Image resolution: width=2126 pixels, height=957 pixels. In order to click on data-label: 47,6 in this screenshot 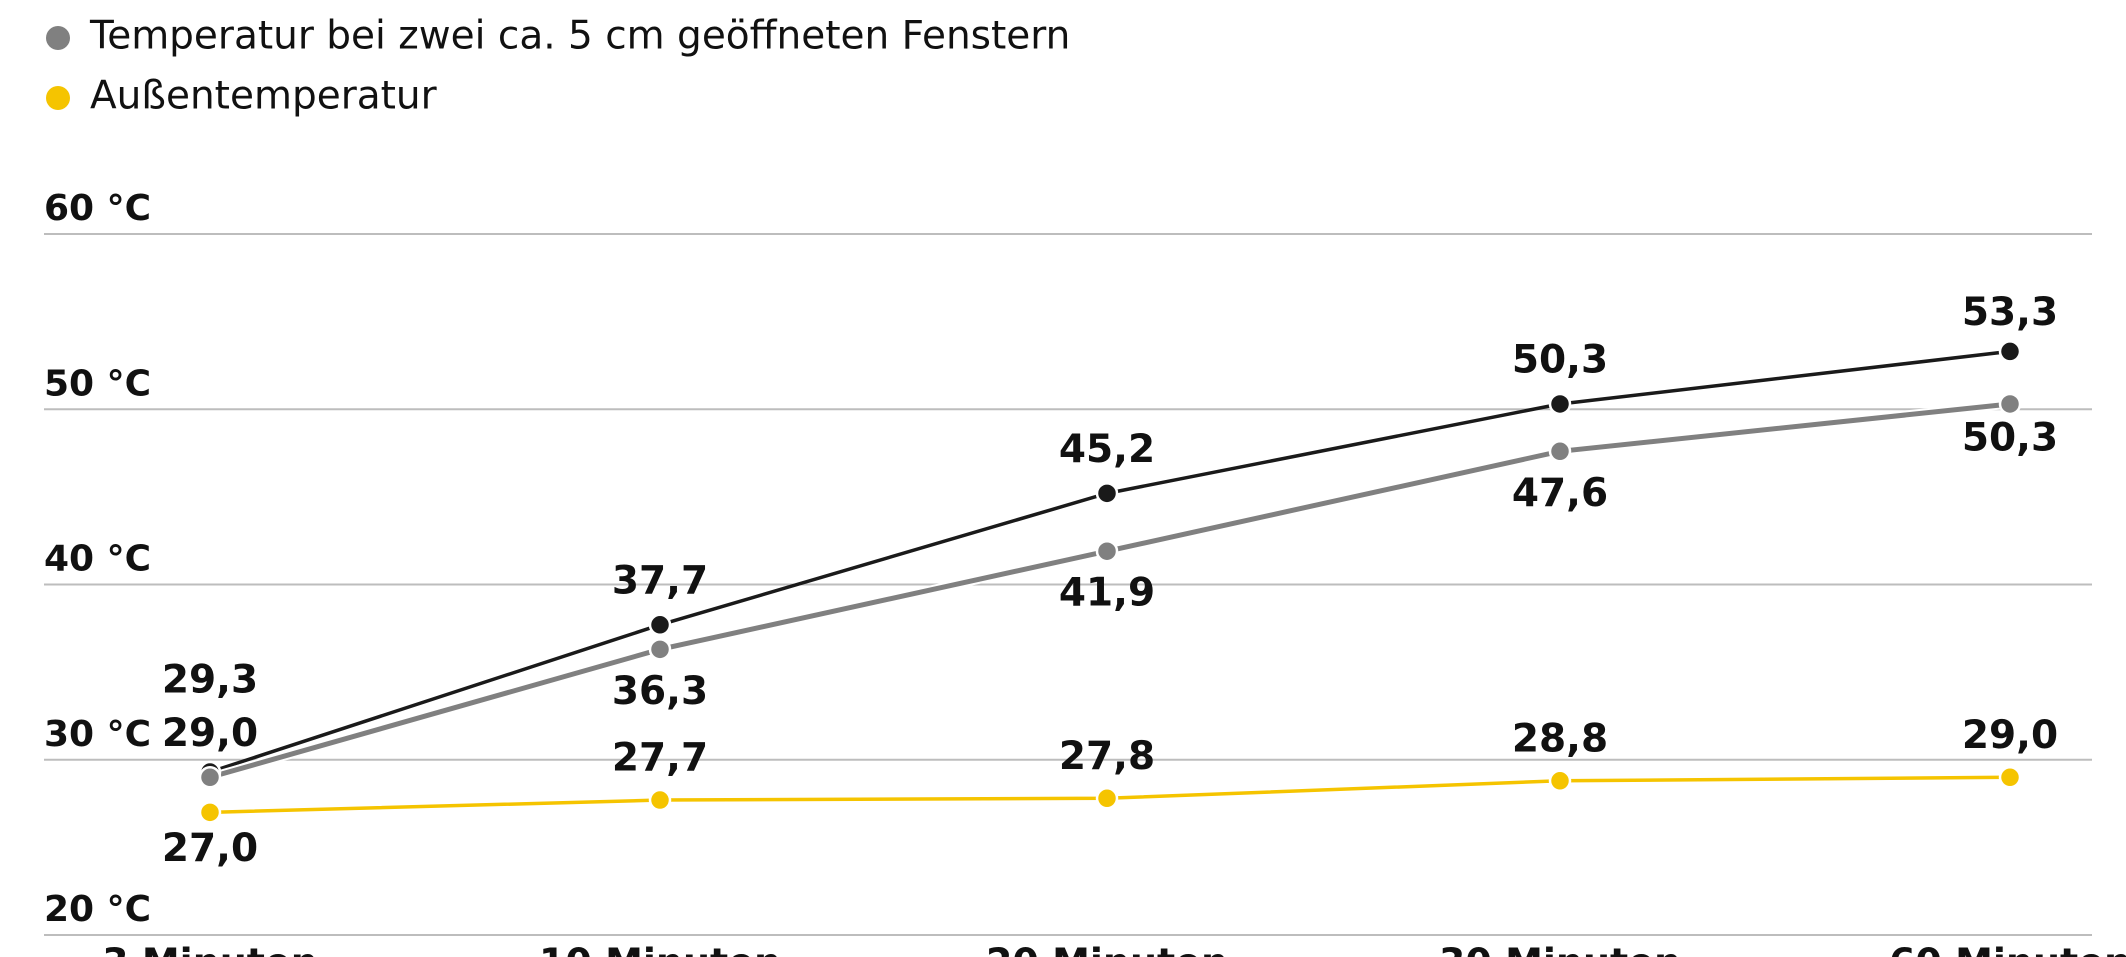, I will do `click(1560, 493)`.